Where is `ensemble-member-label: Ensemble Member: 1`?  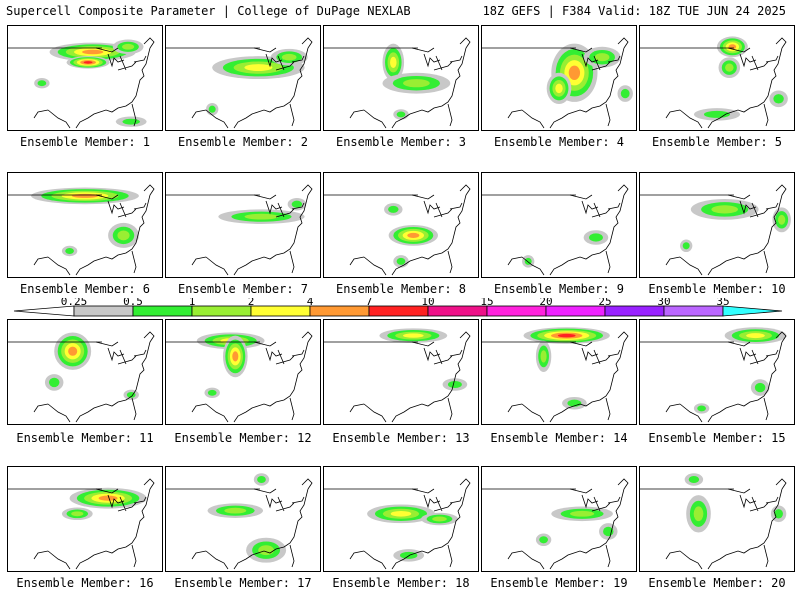 ensemble-member-label: Ensemble Member: 1 is located at coordinates (85, 142).